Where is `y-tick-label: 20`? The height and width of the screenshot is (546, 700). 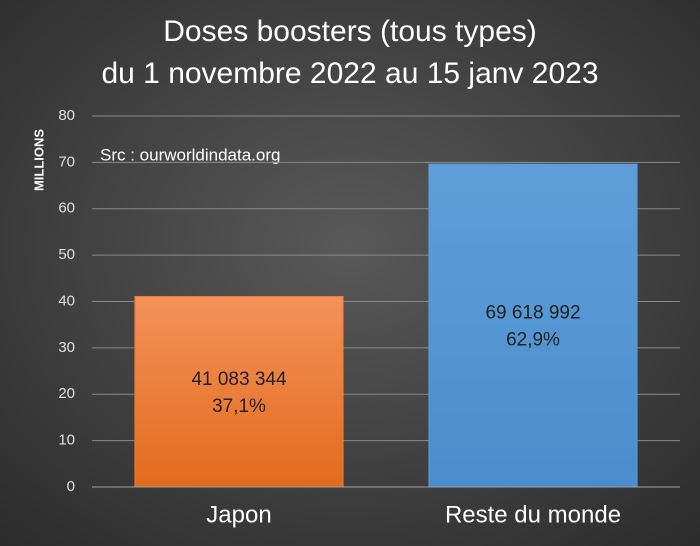 y-tick-label: 20 is located at coordinates (66, 393).